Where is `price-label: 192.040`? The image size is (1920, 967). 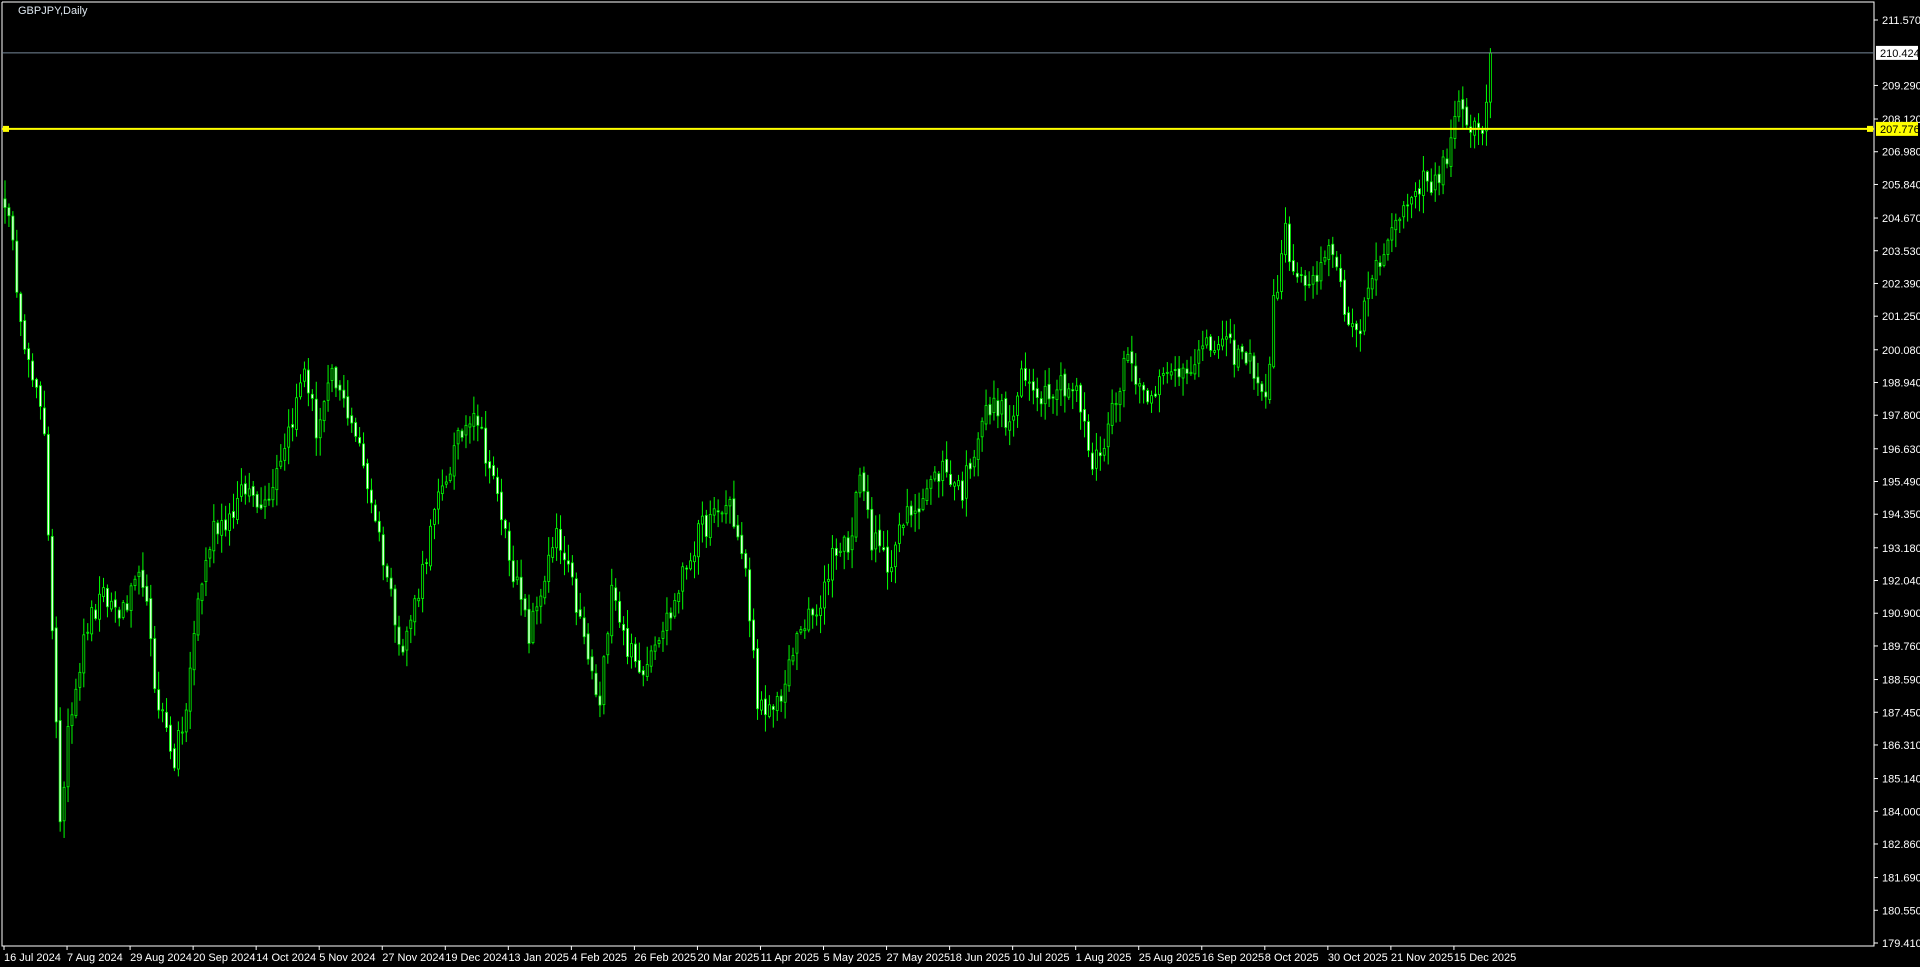 price-label: 192.040 is located at coordinates (1901, 582).